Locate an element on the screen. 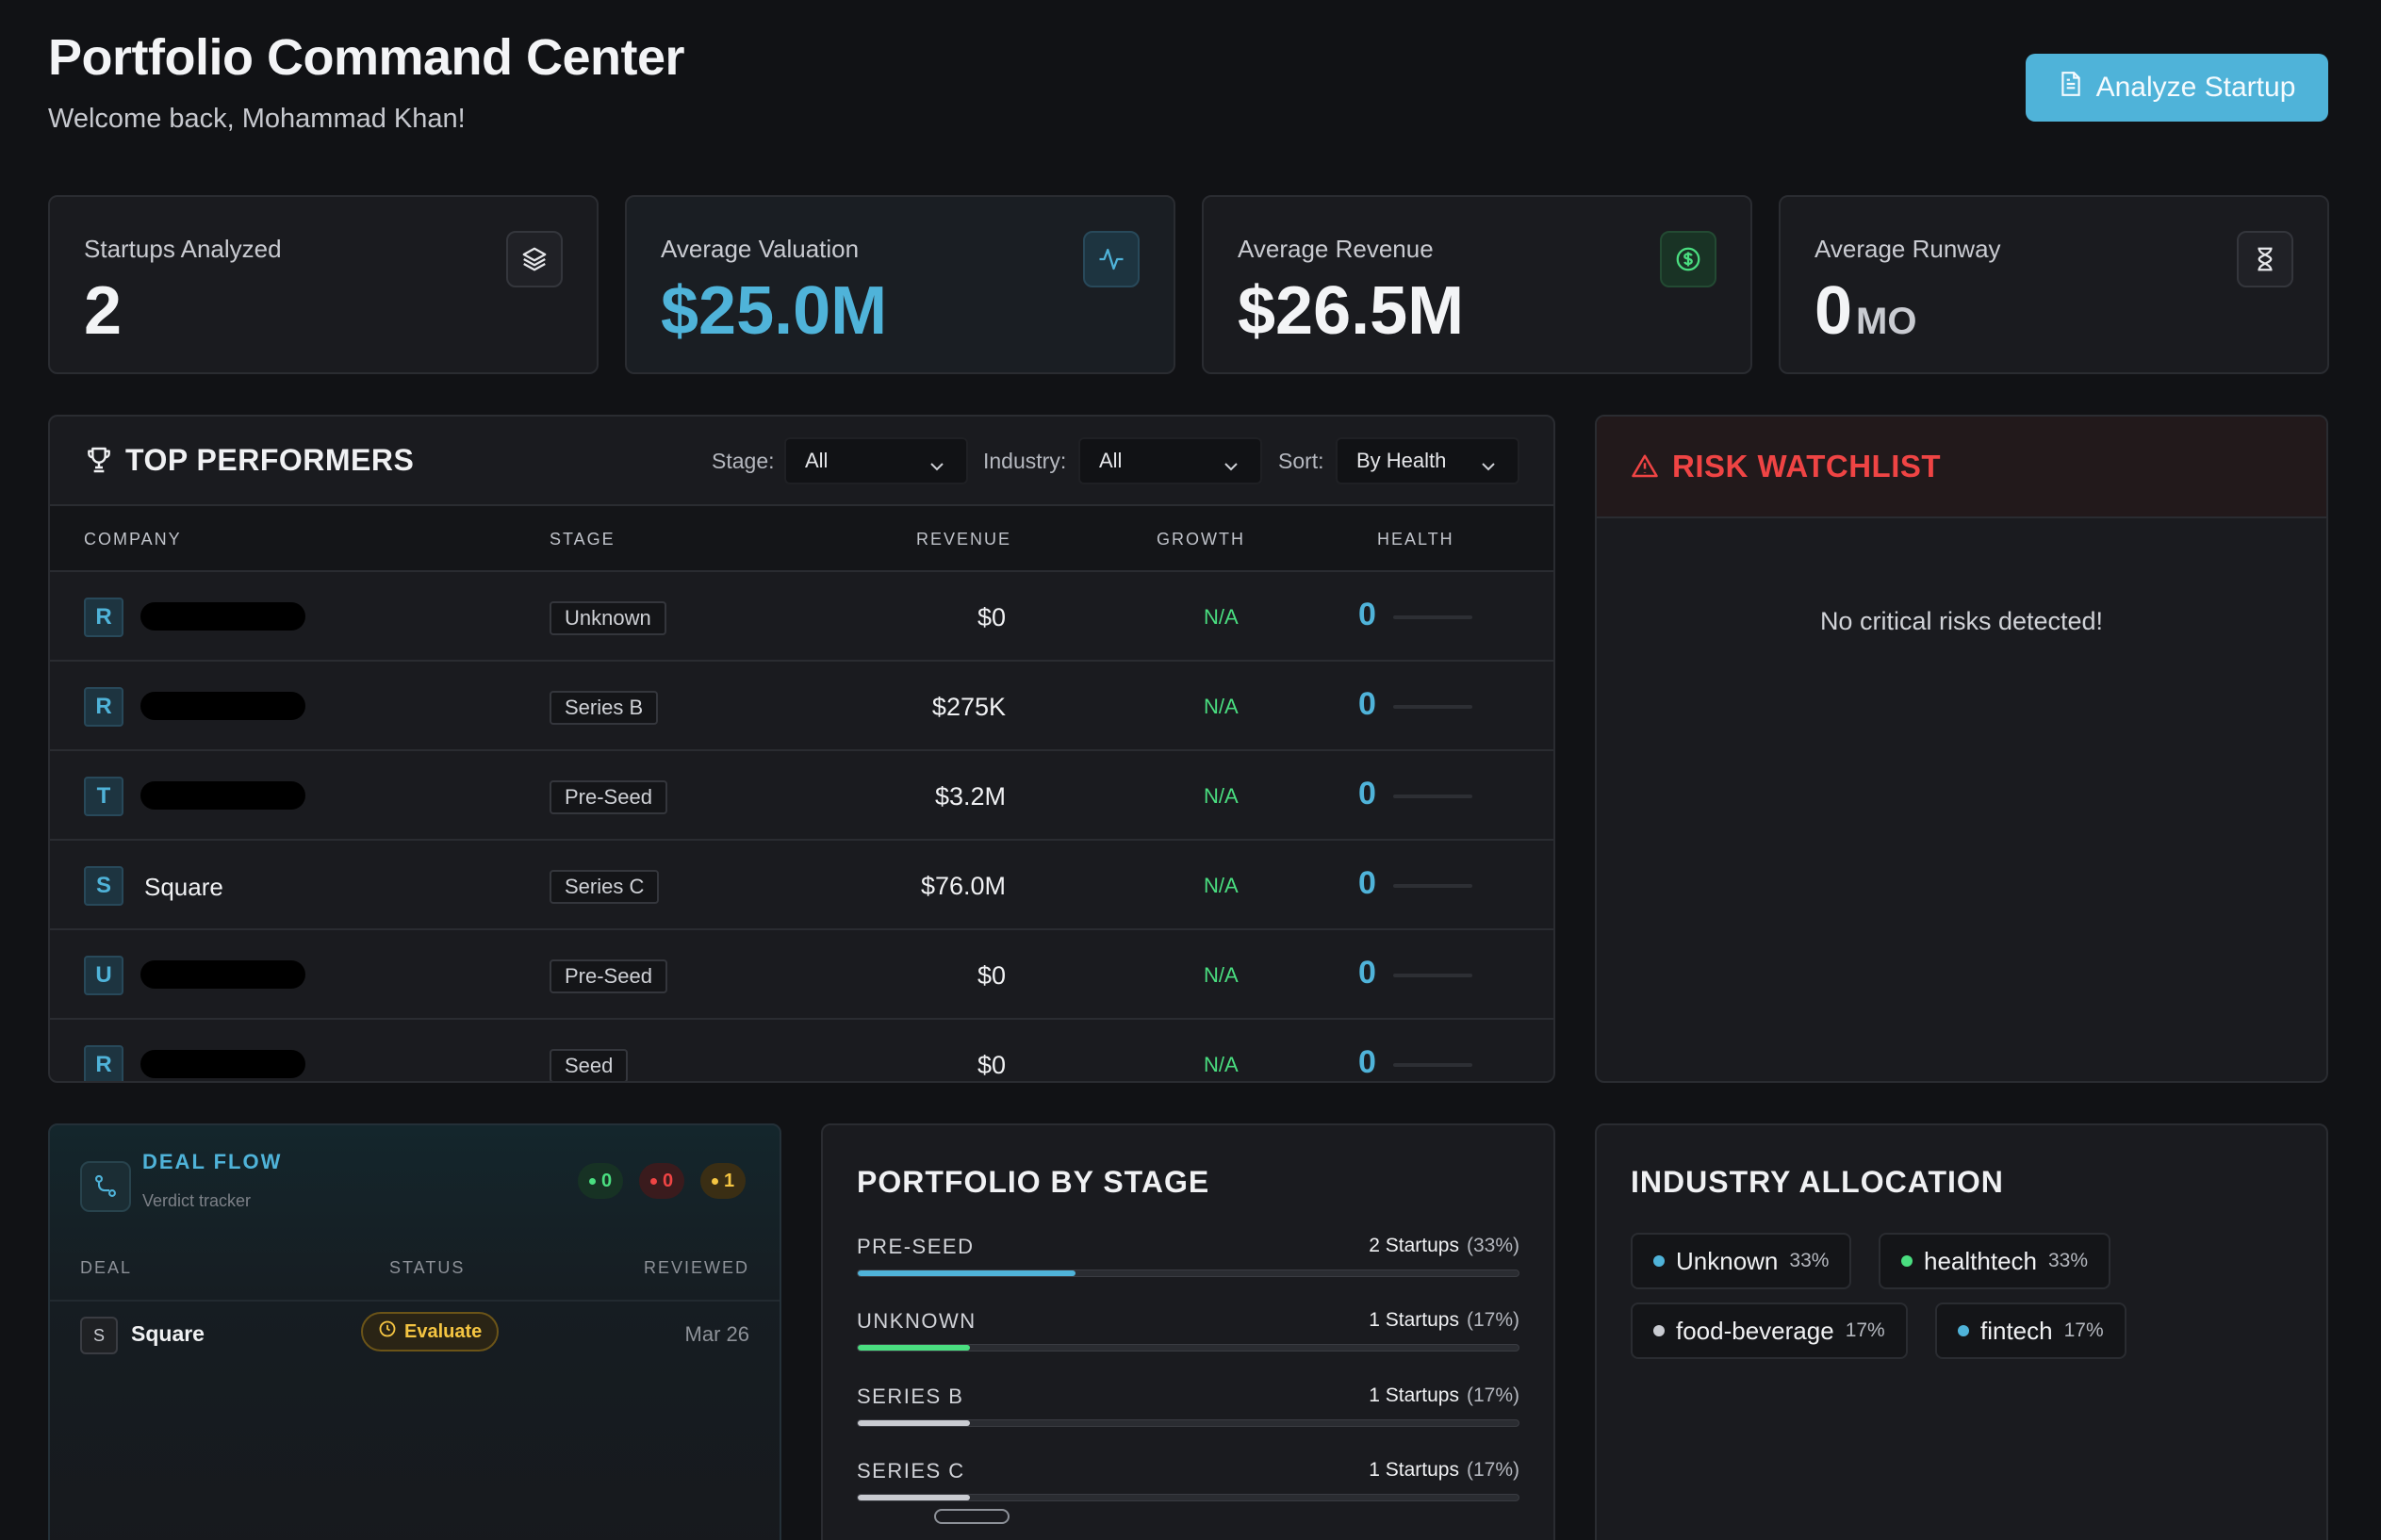  status-label: Evaluate is located at coordinates (443, 1331).